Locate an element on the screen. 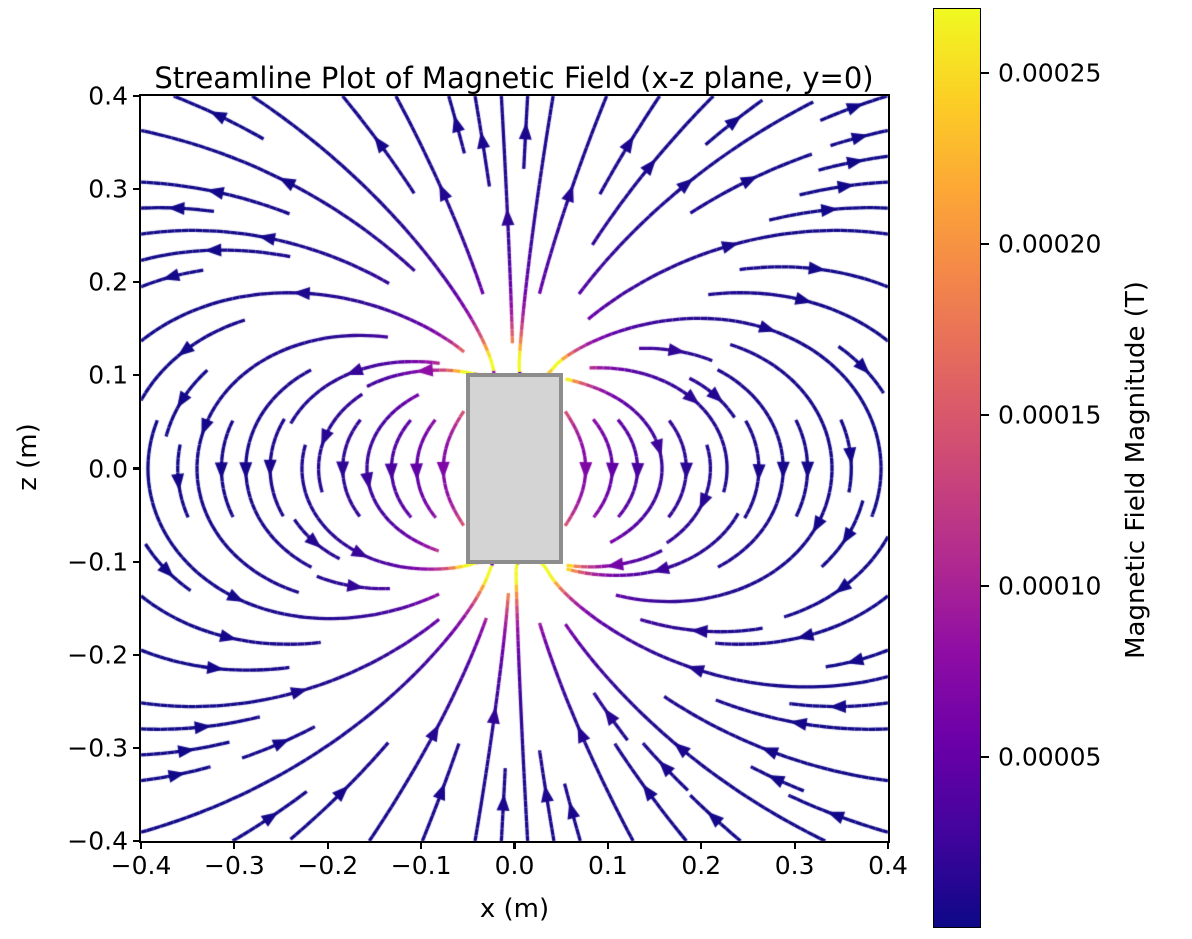 This screenshot has height=939, width=1192. colorbar is located at coordinates (957, 468).